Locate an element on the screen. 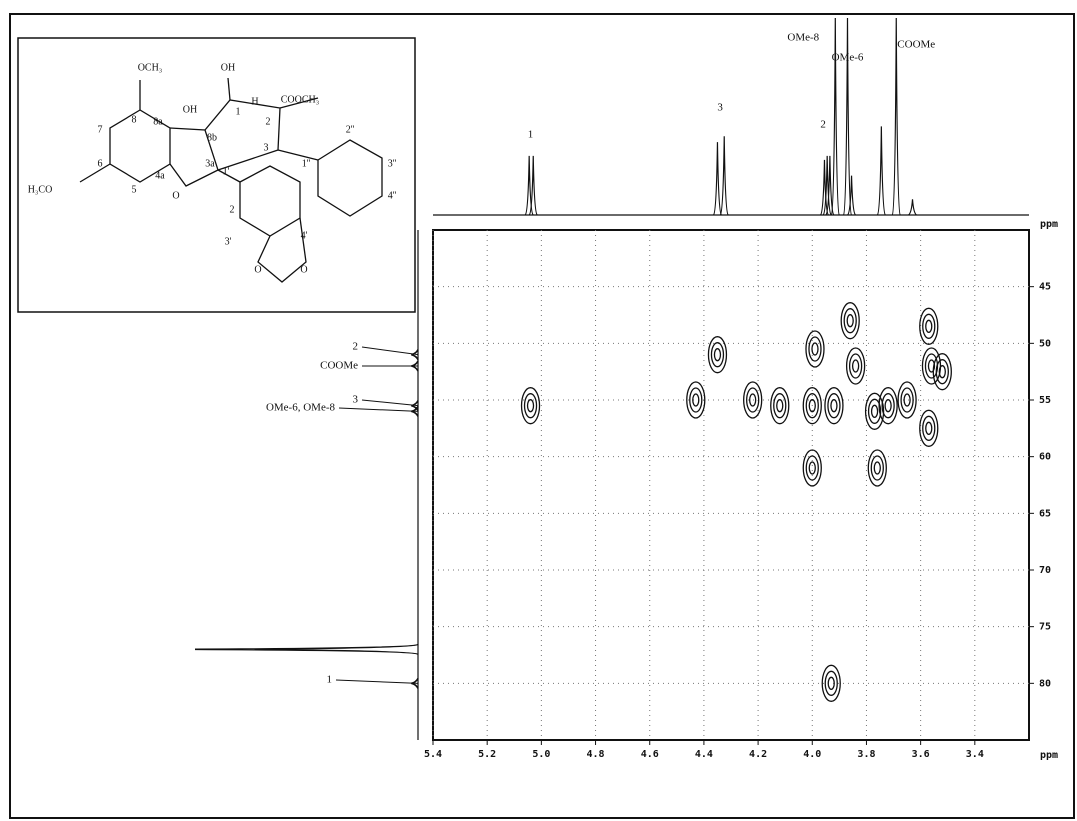 The image size is (1077, 821). atom-label: 4a is located at coordinates (160, 175).